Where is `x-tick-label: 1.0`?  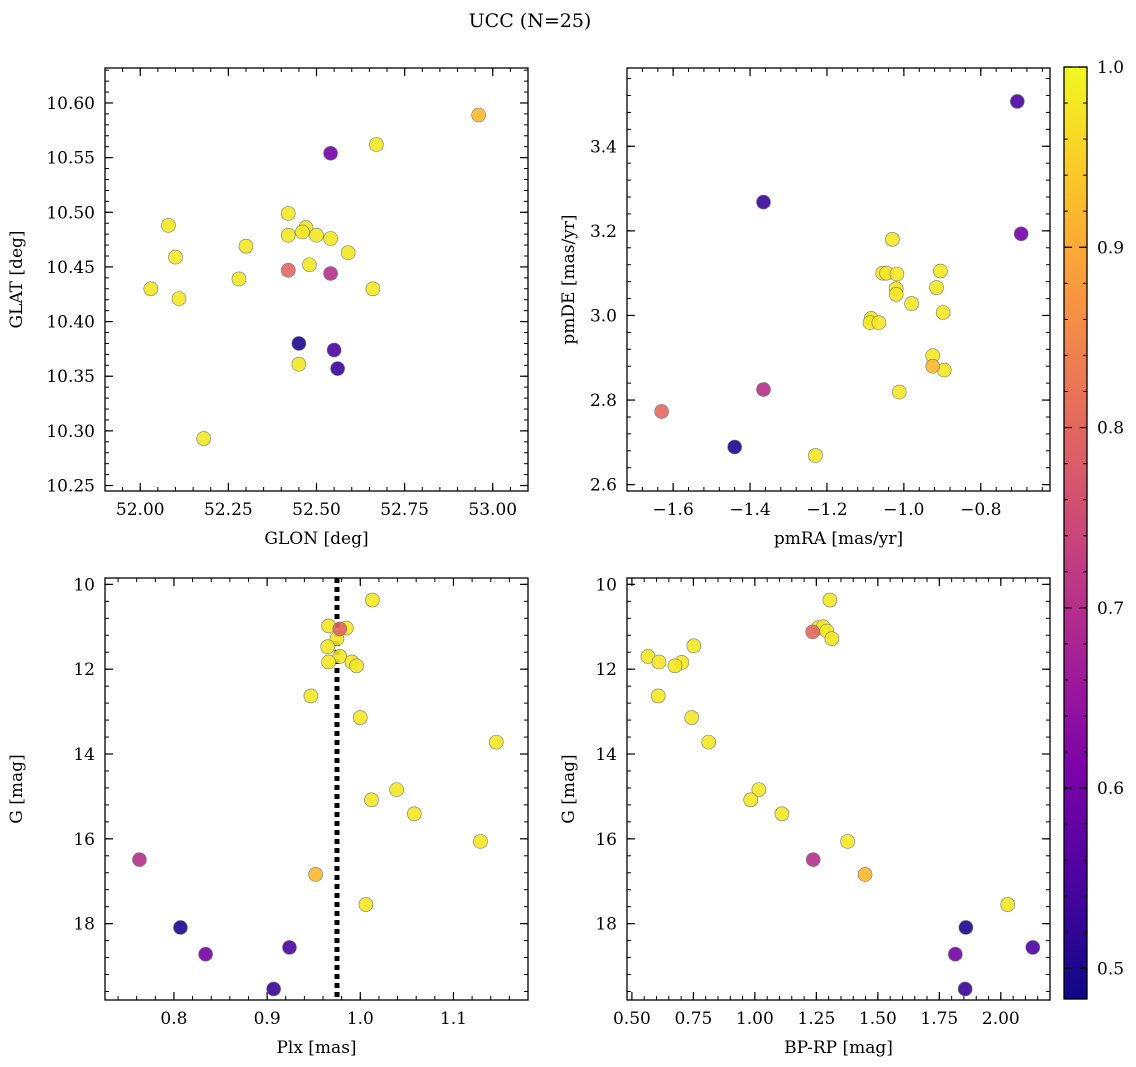
x-tick-label: 1.0 is located at coordinates (360, 1019).